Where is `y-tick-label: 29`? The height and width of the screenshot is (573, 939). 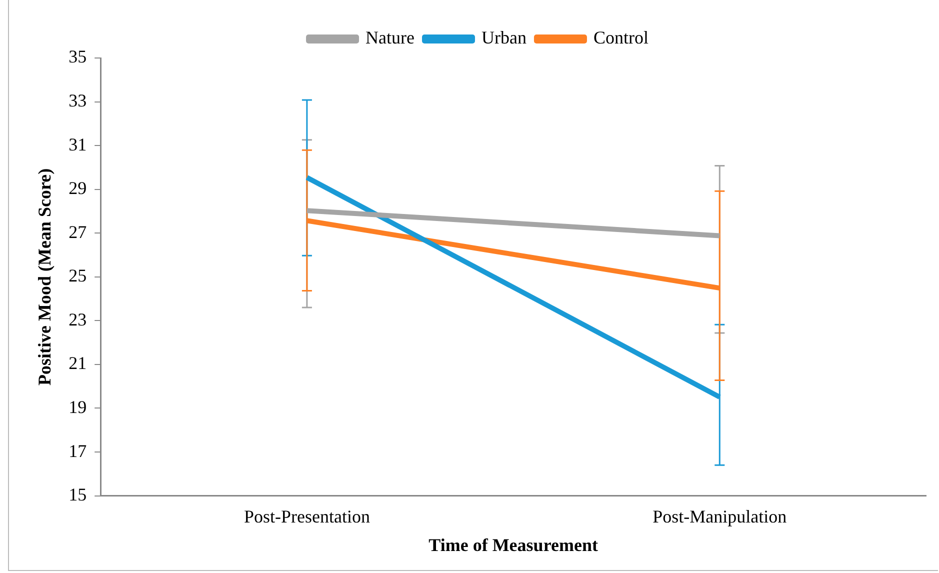 y-tick-label: 29 is located at coordinates (77, 188).